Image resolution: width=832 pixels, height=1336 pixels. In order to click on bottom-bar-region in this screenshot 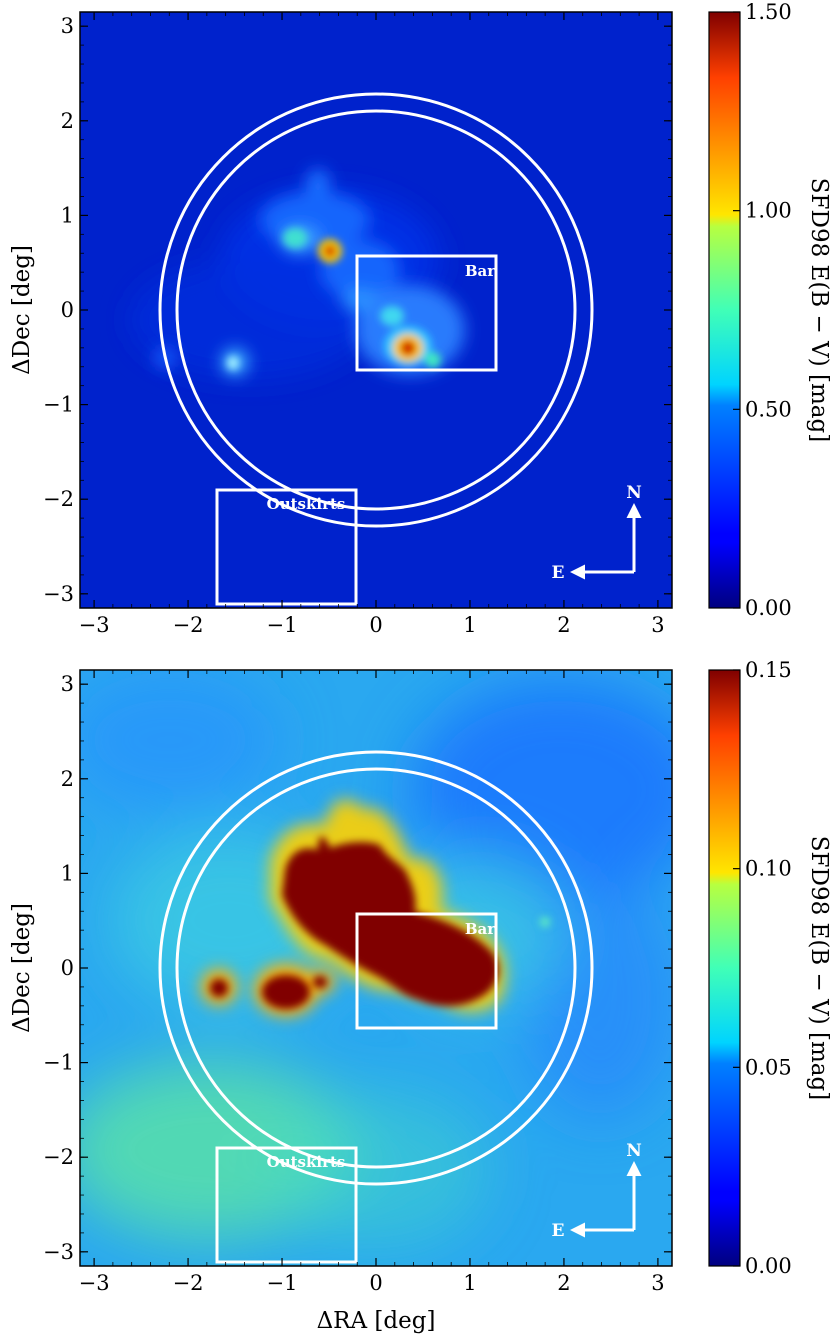, I will do `click(426, 971)`.